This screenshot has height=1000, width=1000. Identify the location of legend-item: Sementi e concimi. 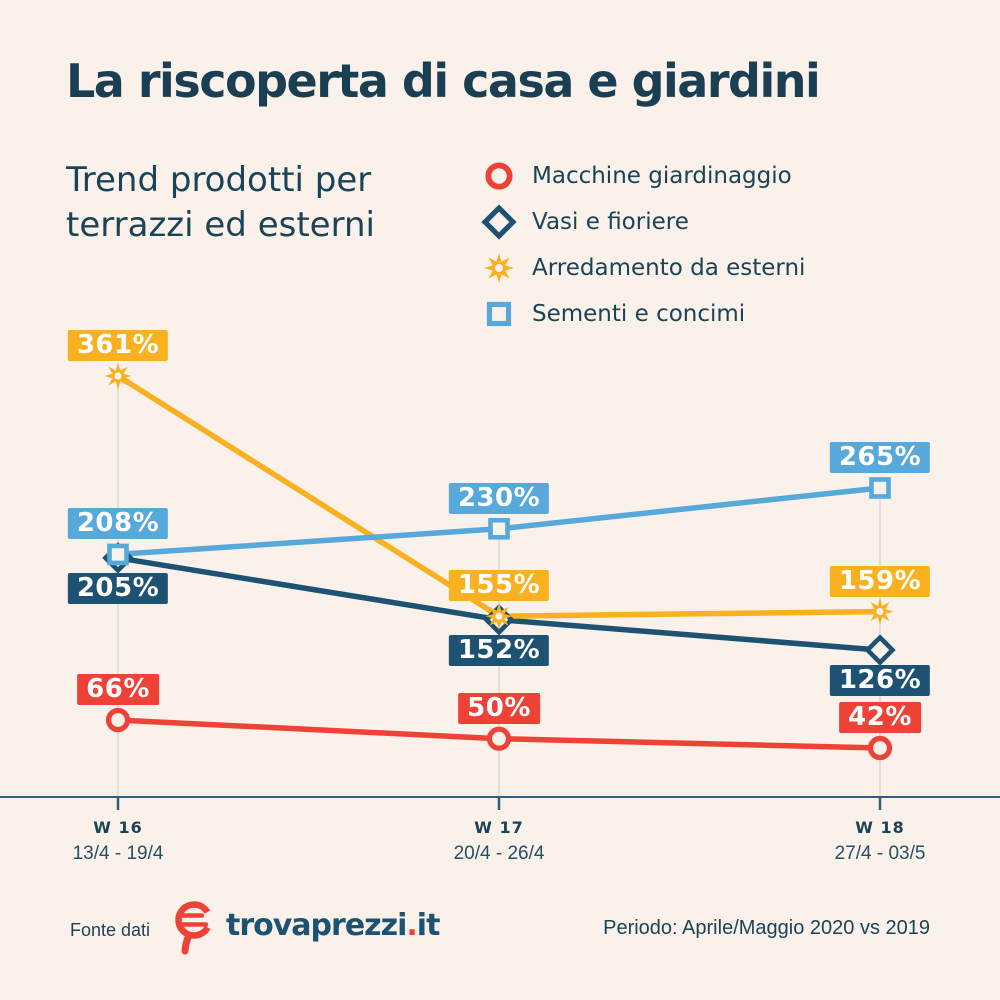
(642, 314).